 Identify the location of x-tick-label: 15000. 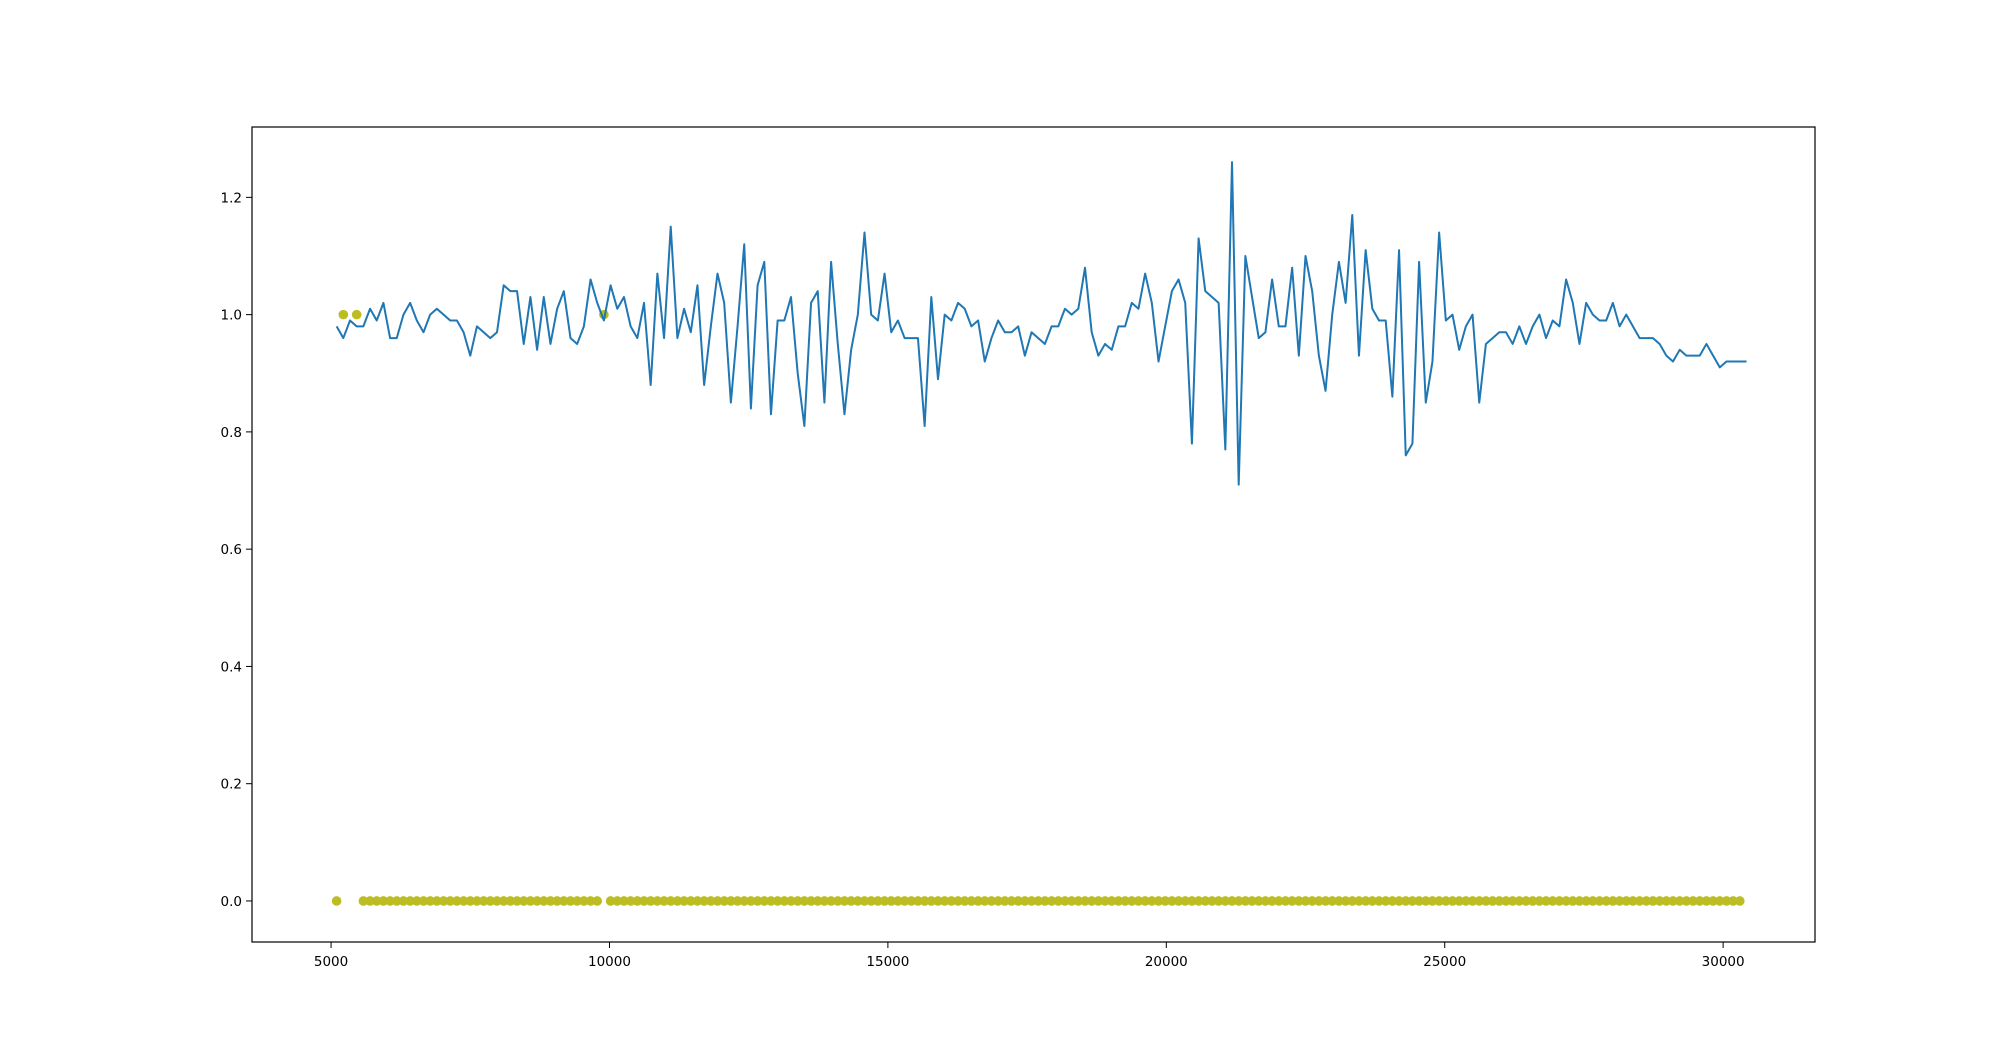
(887, 962).